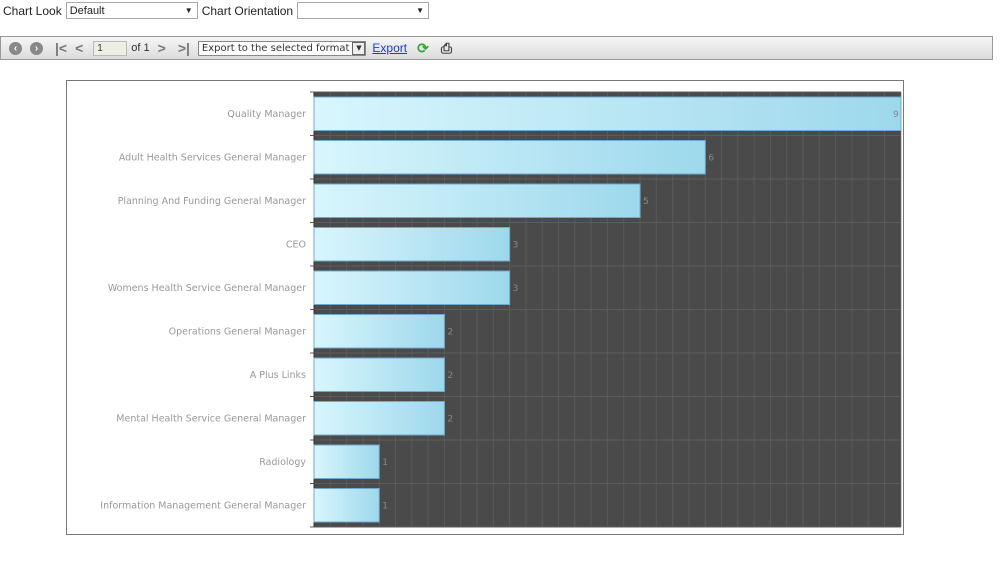 This screenshot has width=1000, height=565. I want to click on chart-controls: Chart Look Default ▼ Chart Orientation ▼, so click(218, 10).